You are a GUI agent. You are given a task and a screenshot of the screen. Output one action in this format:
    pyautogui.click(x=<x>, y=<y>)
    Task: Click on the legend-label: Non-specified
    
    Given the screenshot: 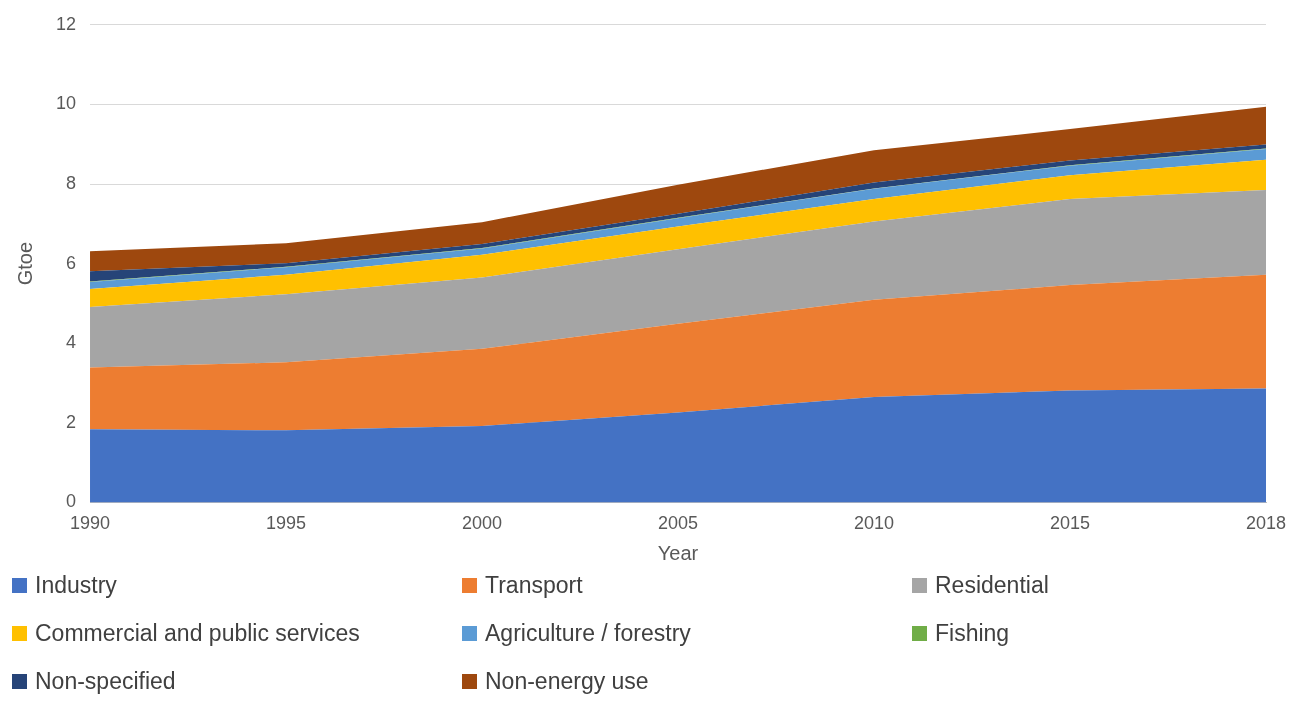 What is the action you would take?
    pyautogui.click(x=105, y=681)
    